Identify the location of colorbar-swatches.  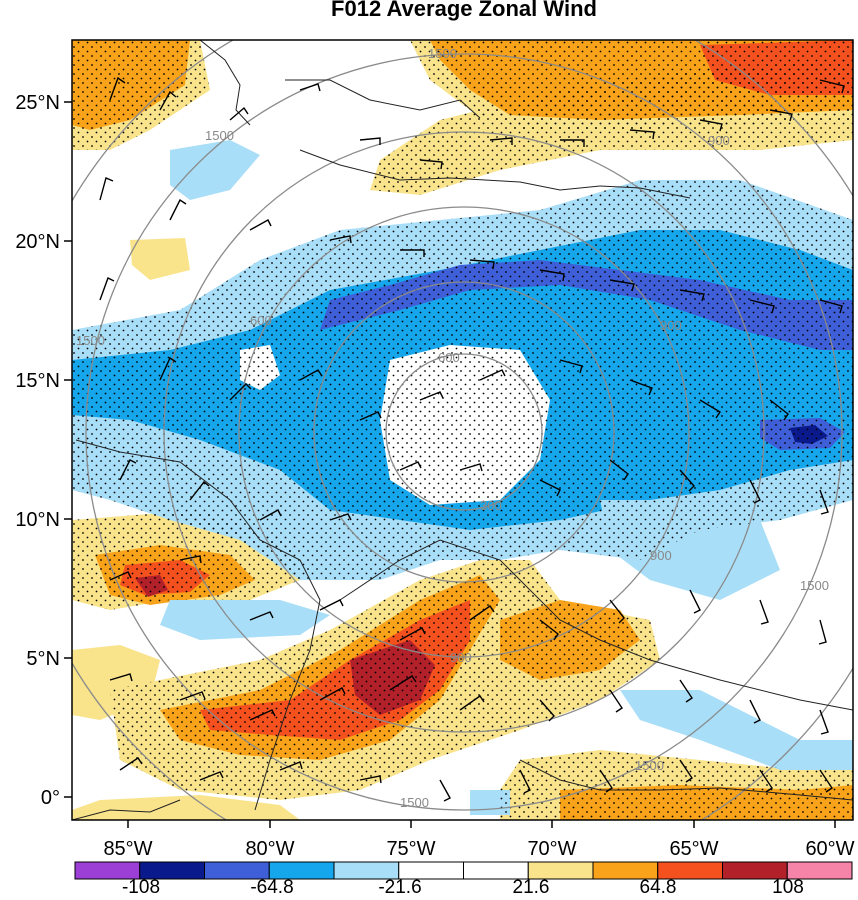
(463, 870).